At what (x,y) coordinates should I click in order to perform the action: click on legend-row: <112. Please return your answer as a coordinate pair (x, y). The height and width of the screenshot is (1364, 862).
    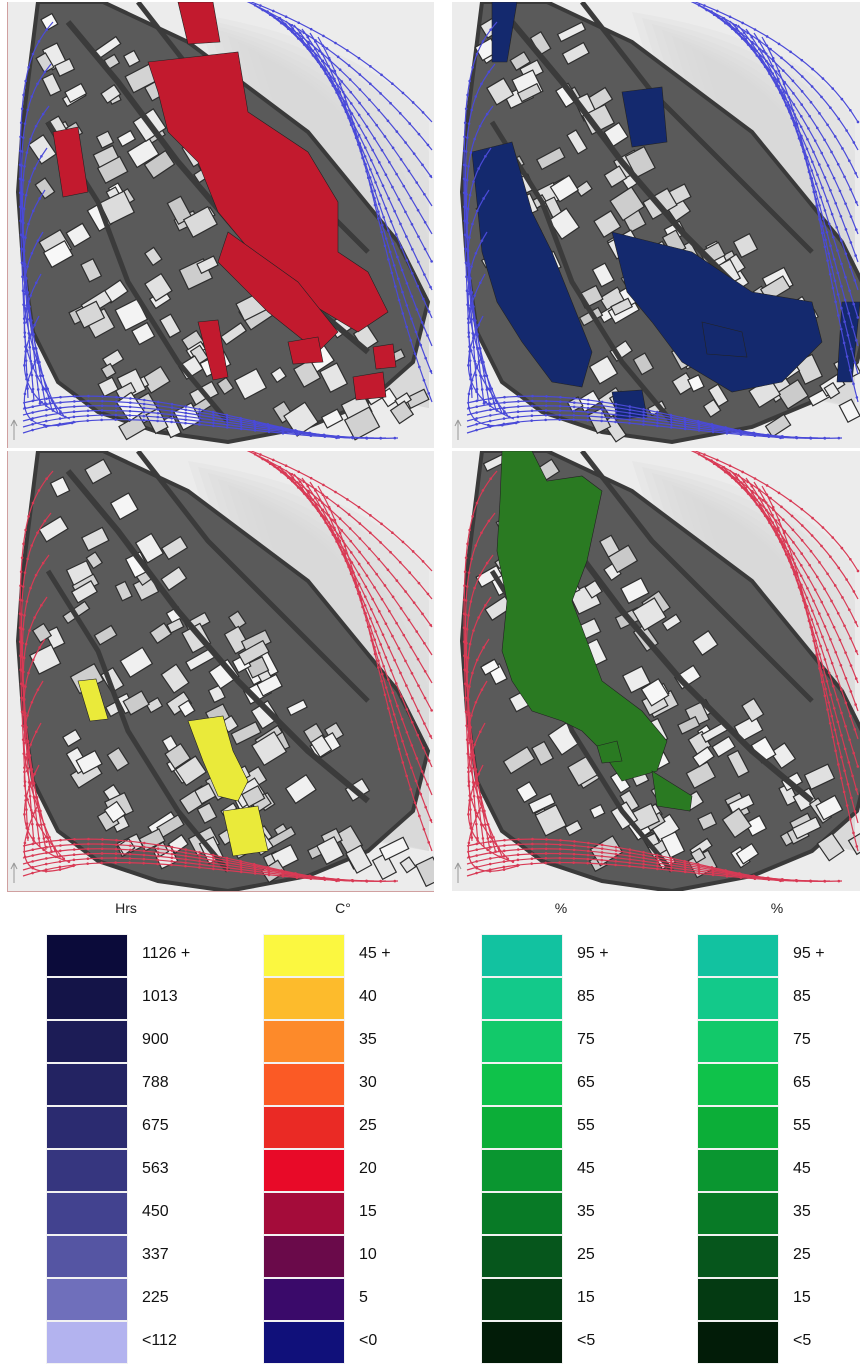
    Looking at the image, I should click on (146, 1342).